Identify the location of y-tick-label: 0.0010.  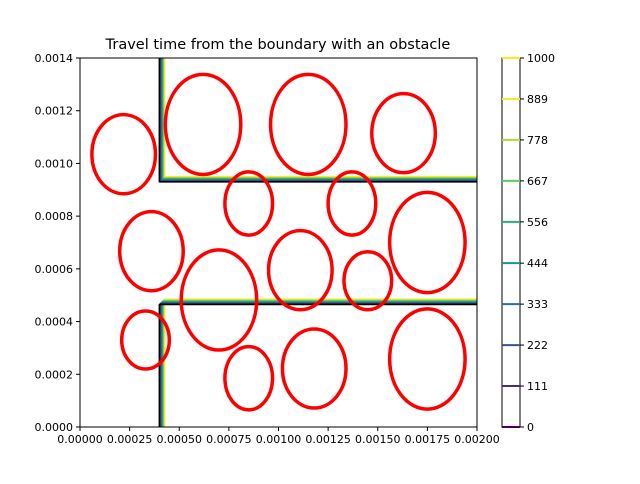
(54, 163).